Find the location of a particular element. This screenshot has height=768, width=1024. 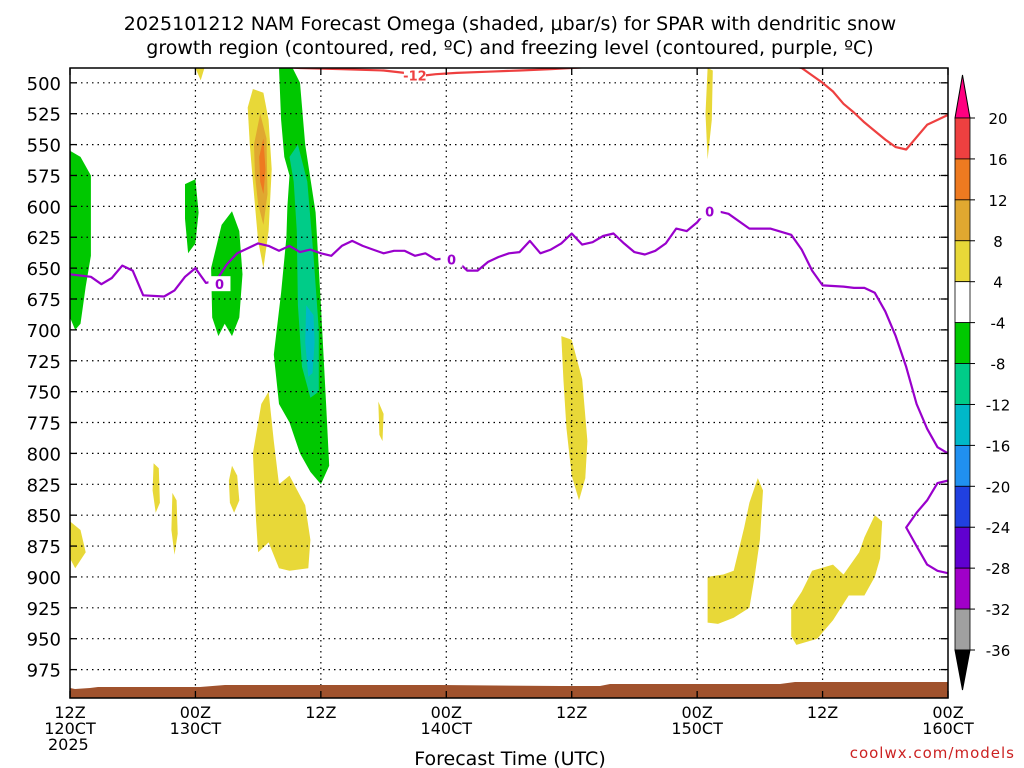

colorbar-label: -20 is located at coordinates (998, 487).